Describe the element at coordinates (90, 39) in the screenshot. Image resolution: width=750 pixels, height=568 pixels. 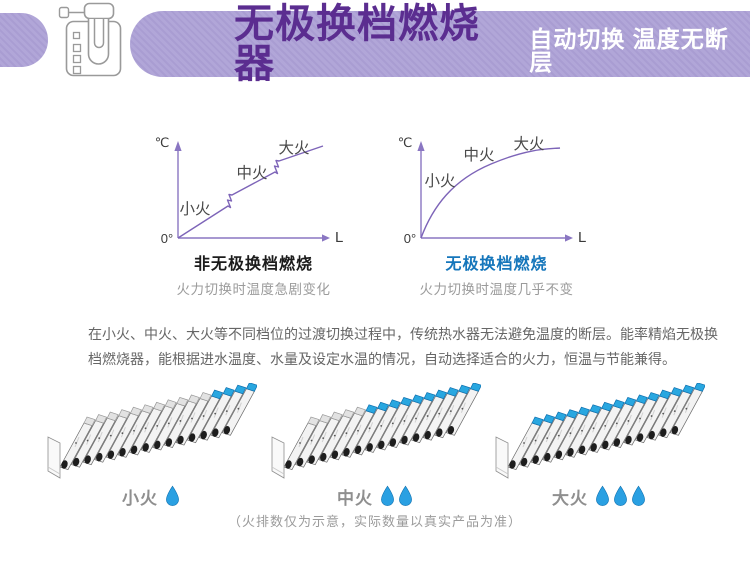
I see `gear-shifter-icon` at that location.